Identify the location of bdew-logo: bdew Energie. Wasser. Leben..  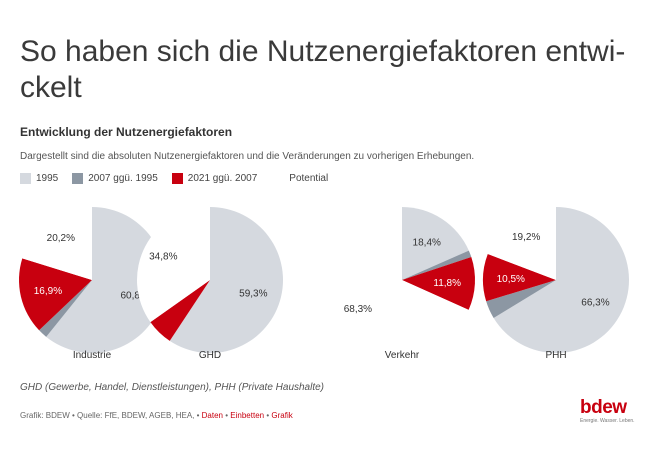
(610, 411).